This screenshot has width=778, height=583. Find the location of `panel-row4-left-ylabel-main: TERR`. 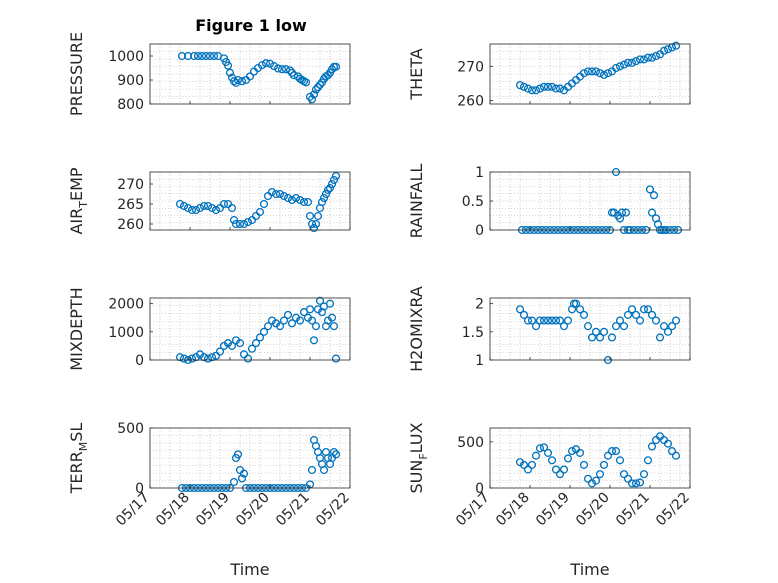

panel-row4-left-ylabel-main: TERR is located at coordinates (76, 472).